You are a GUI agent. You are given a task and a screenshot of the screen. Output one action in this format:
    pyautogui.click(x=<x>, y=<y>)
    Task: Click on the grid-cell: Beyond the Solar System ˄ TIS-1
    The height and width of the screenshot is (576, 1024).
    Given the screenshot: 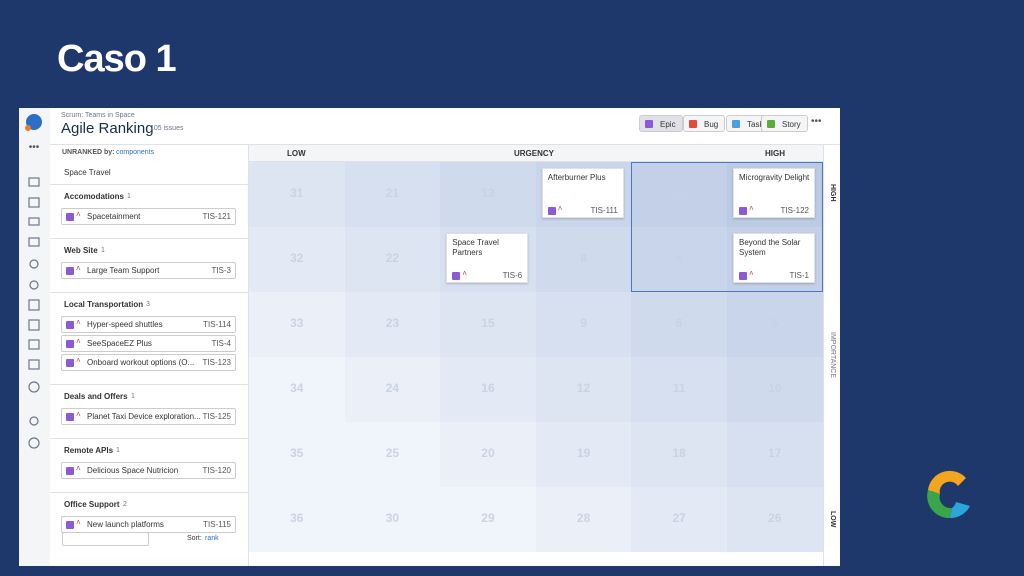 What is the action you would take?
    pyautogui.click(x=775, y=259)
    